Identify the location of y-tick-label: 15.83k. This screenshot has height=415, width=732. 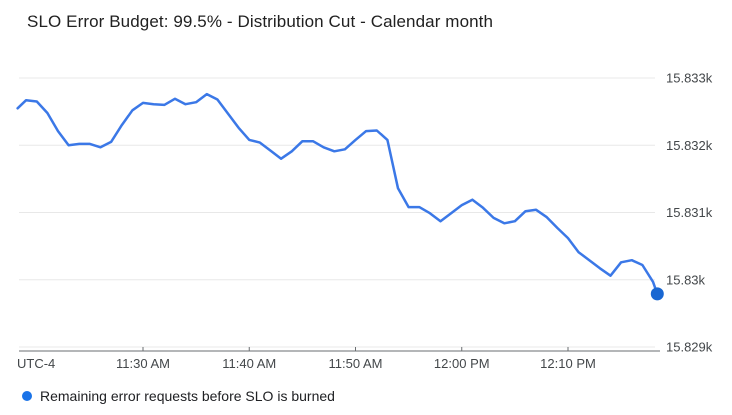
(686, 279).